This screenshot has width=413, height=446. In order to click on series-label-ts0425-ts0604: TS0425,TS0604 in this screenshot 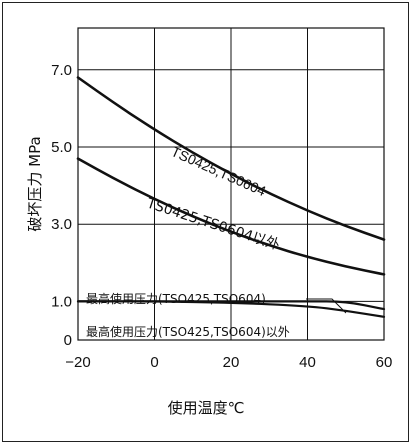, I will do `click(219, 171)`.